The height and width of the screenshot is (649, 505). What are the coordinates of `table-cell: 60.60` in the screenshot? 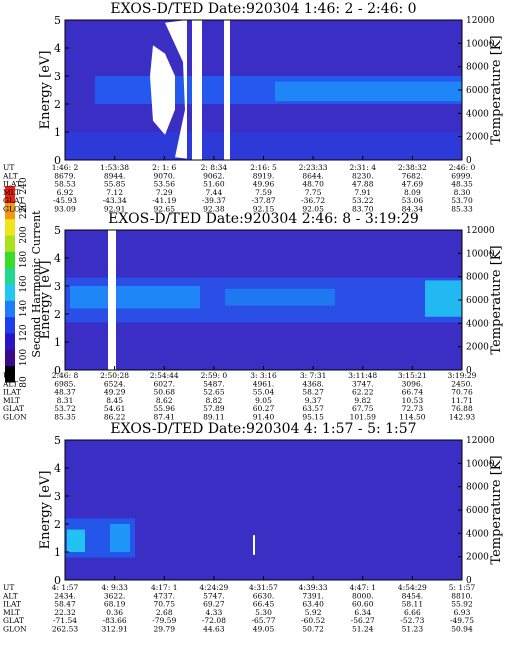 It's located at (363, 604).